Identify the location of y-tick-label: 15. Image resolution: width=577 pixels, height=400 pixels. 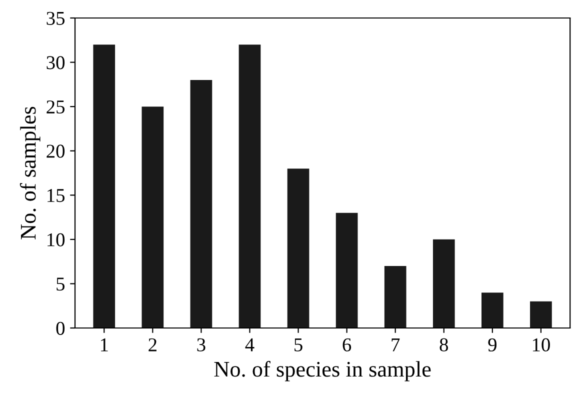
(56, 195).